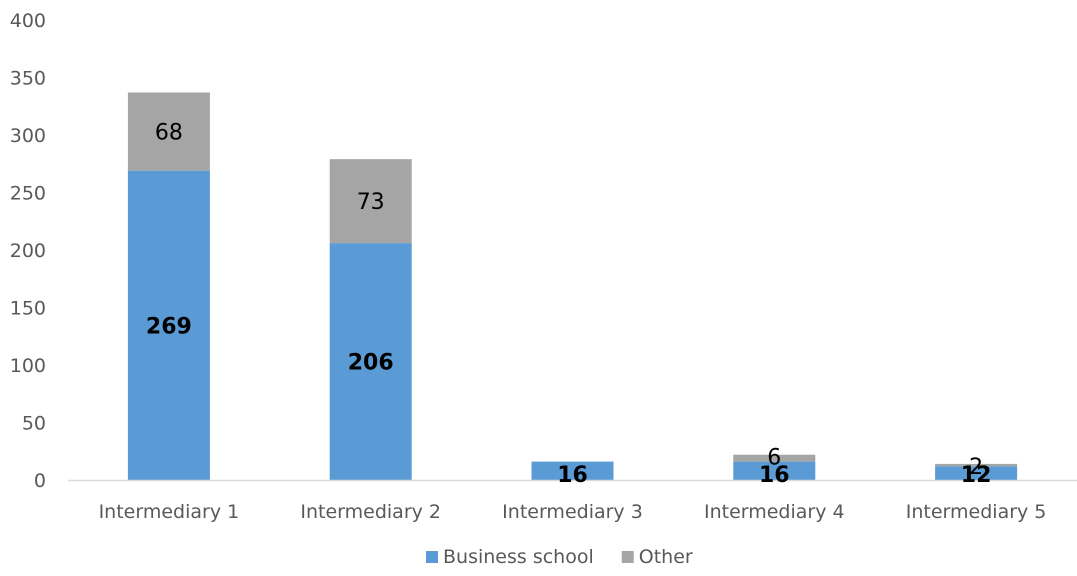  I want to click on y-tick-label: 350, so click(28, 79).